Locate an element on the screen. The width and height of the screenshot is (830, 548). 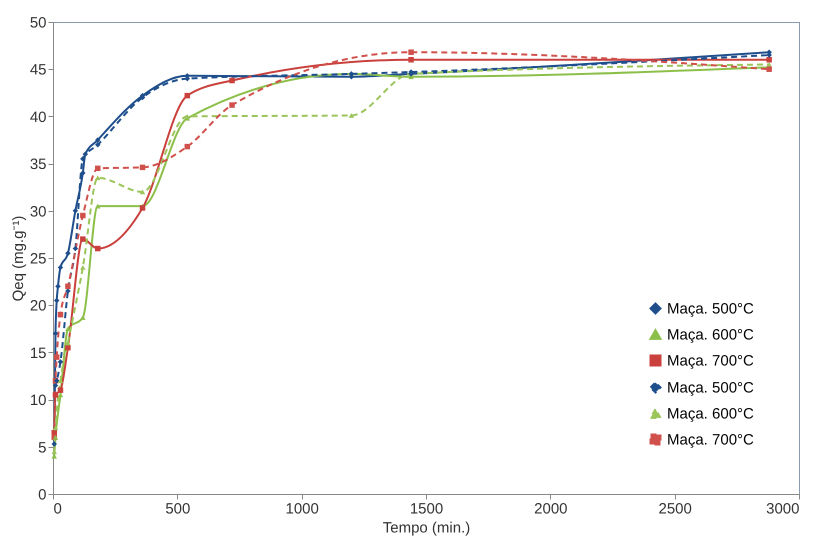
x-tick-label: 2500 is located at coordinates (675, 509).